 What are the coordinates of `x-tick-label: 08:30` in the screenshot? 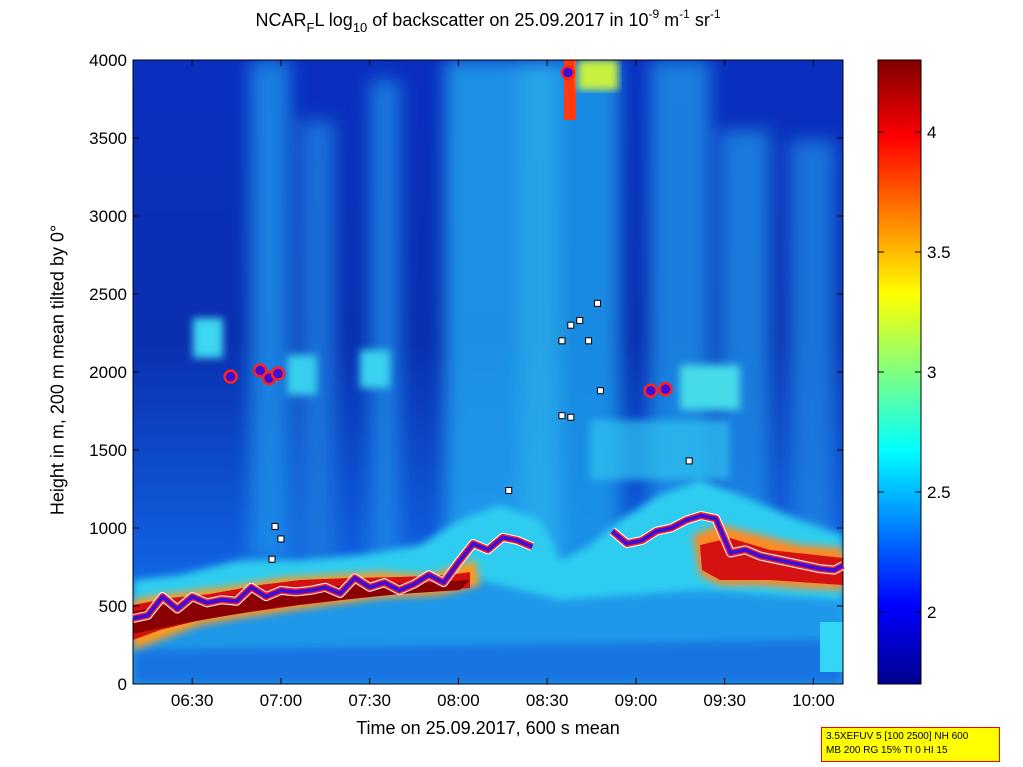 It's located at (547, 700).